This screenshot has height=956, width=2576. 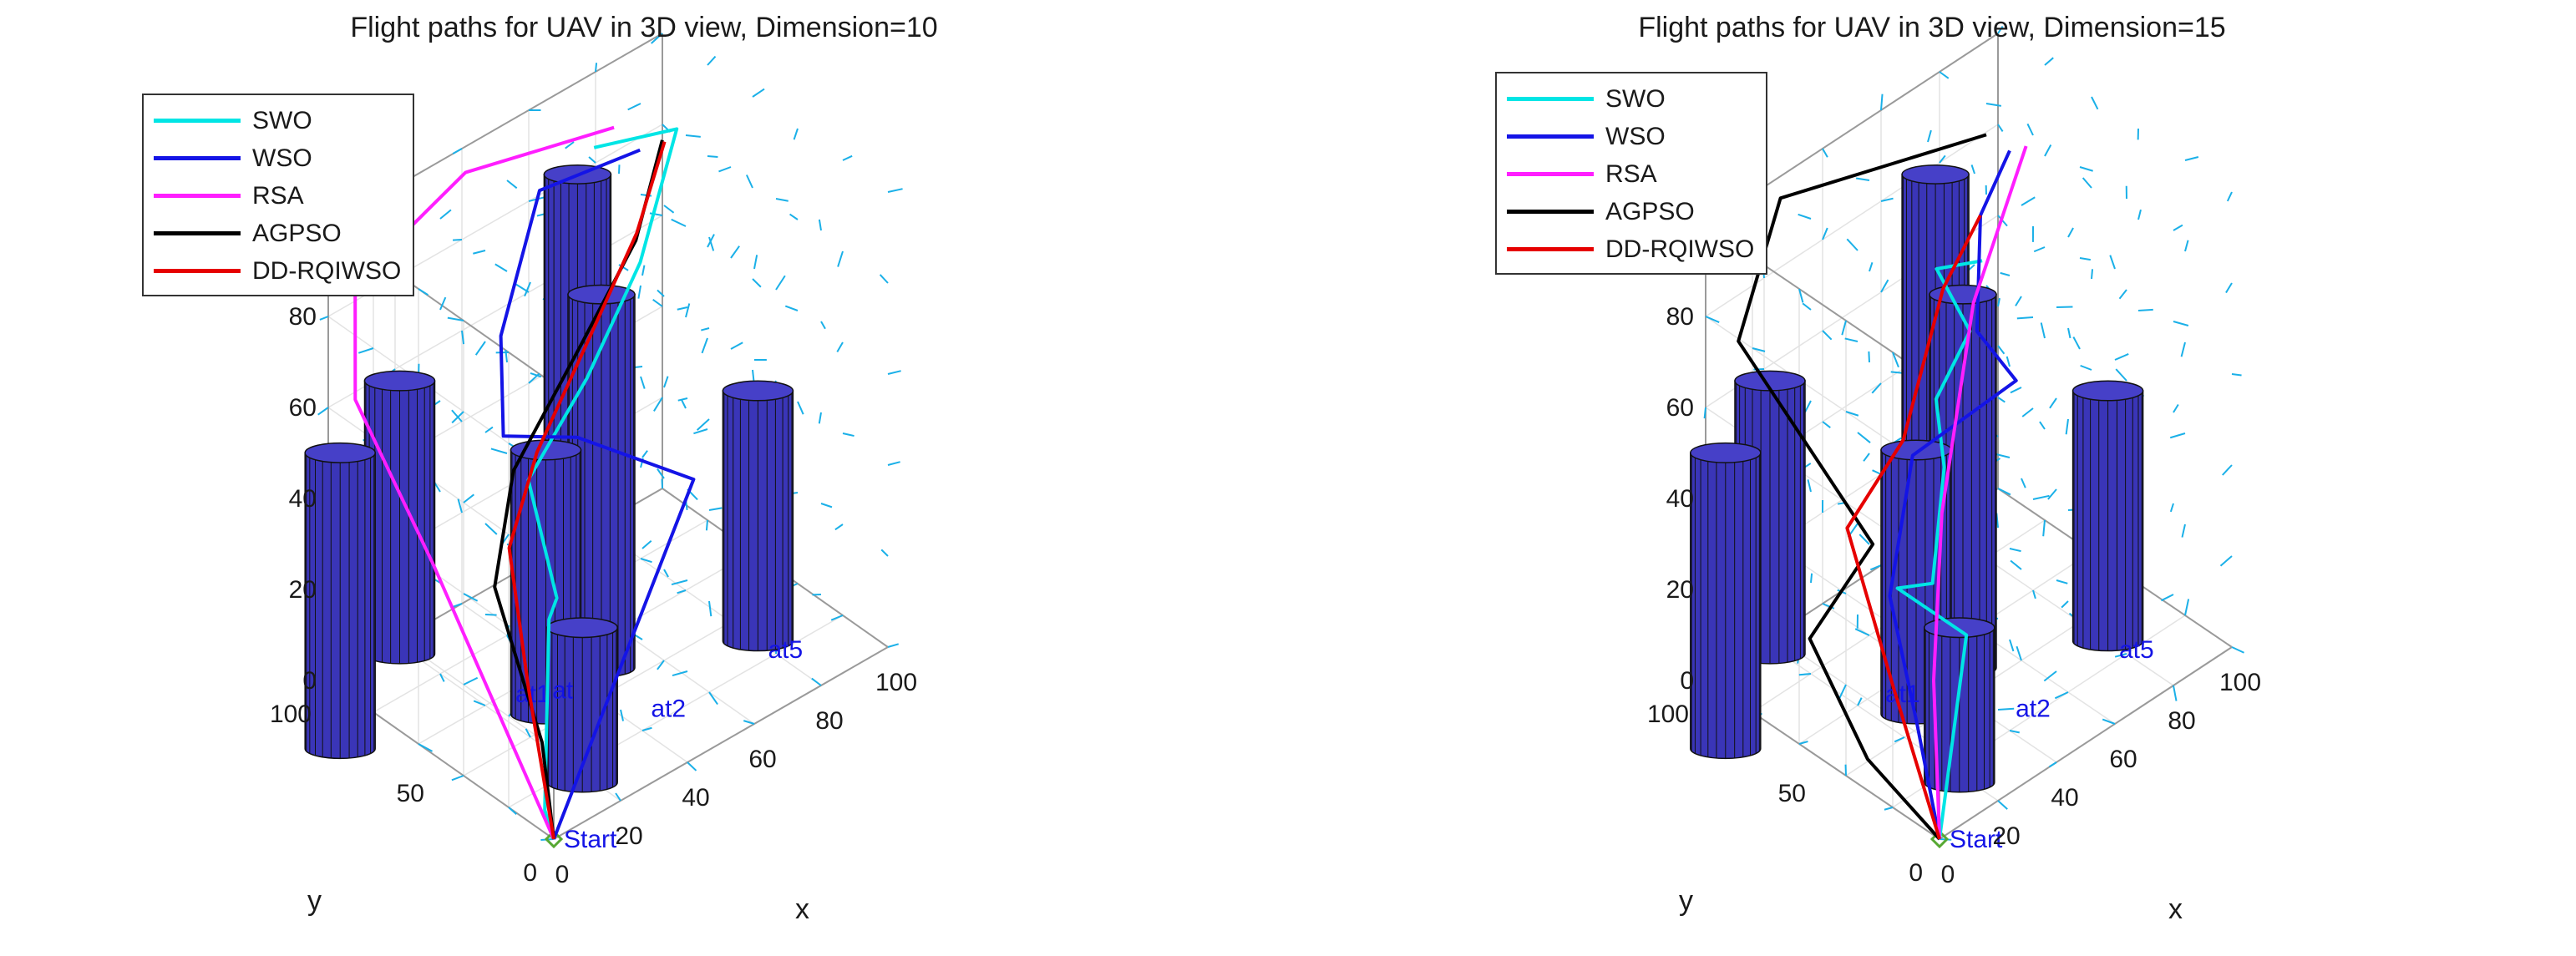 I want to click on z-tick-label: 20, so click(x=1680, y=590).